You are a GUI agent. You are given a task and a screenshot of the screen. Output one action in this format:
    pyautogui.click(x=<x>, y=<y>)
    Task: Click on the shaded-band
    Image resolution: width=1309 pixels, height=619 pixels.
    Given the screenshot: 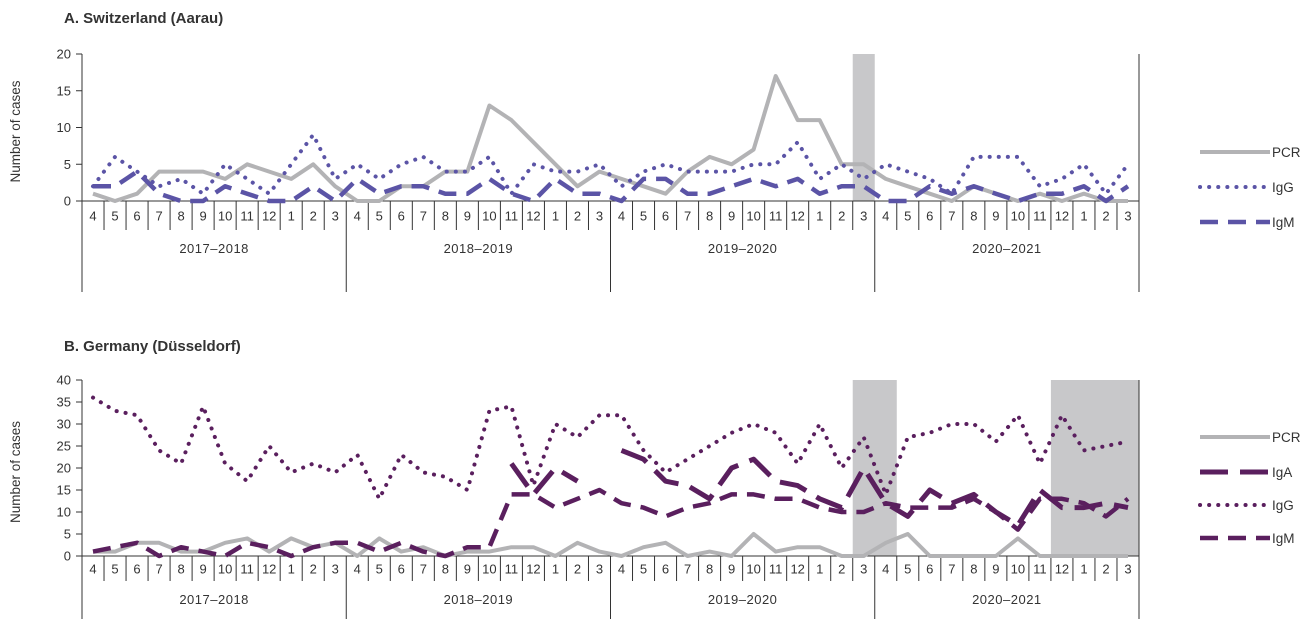 What is the action you would take?
    pyautogui.click(x=1094, y=468)
    